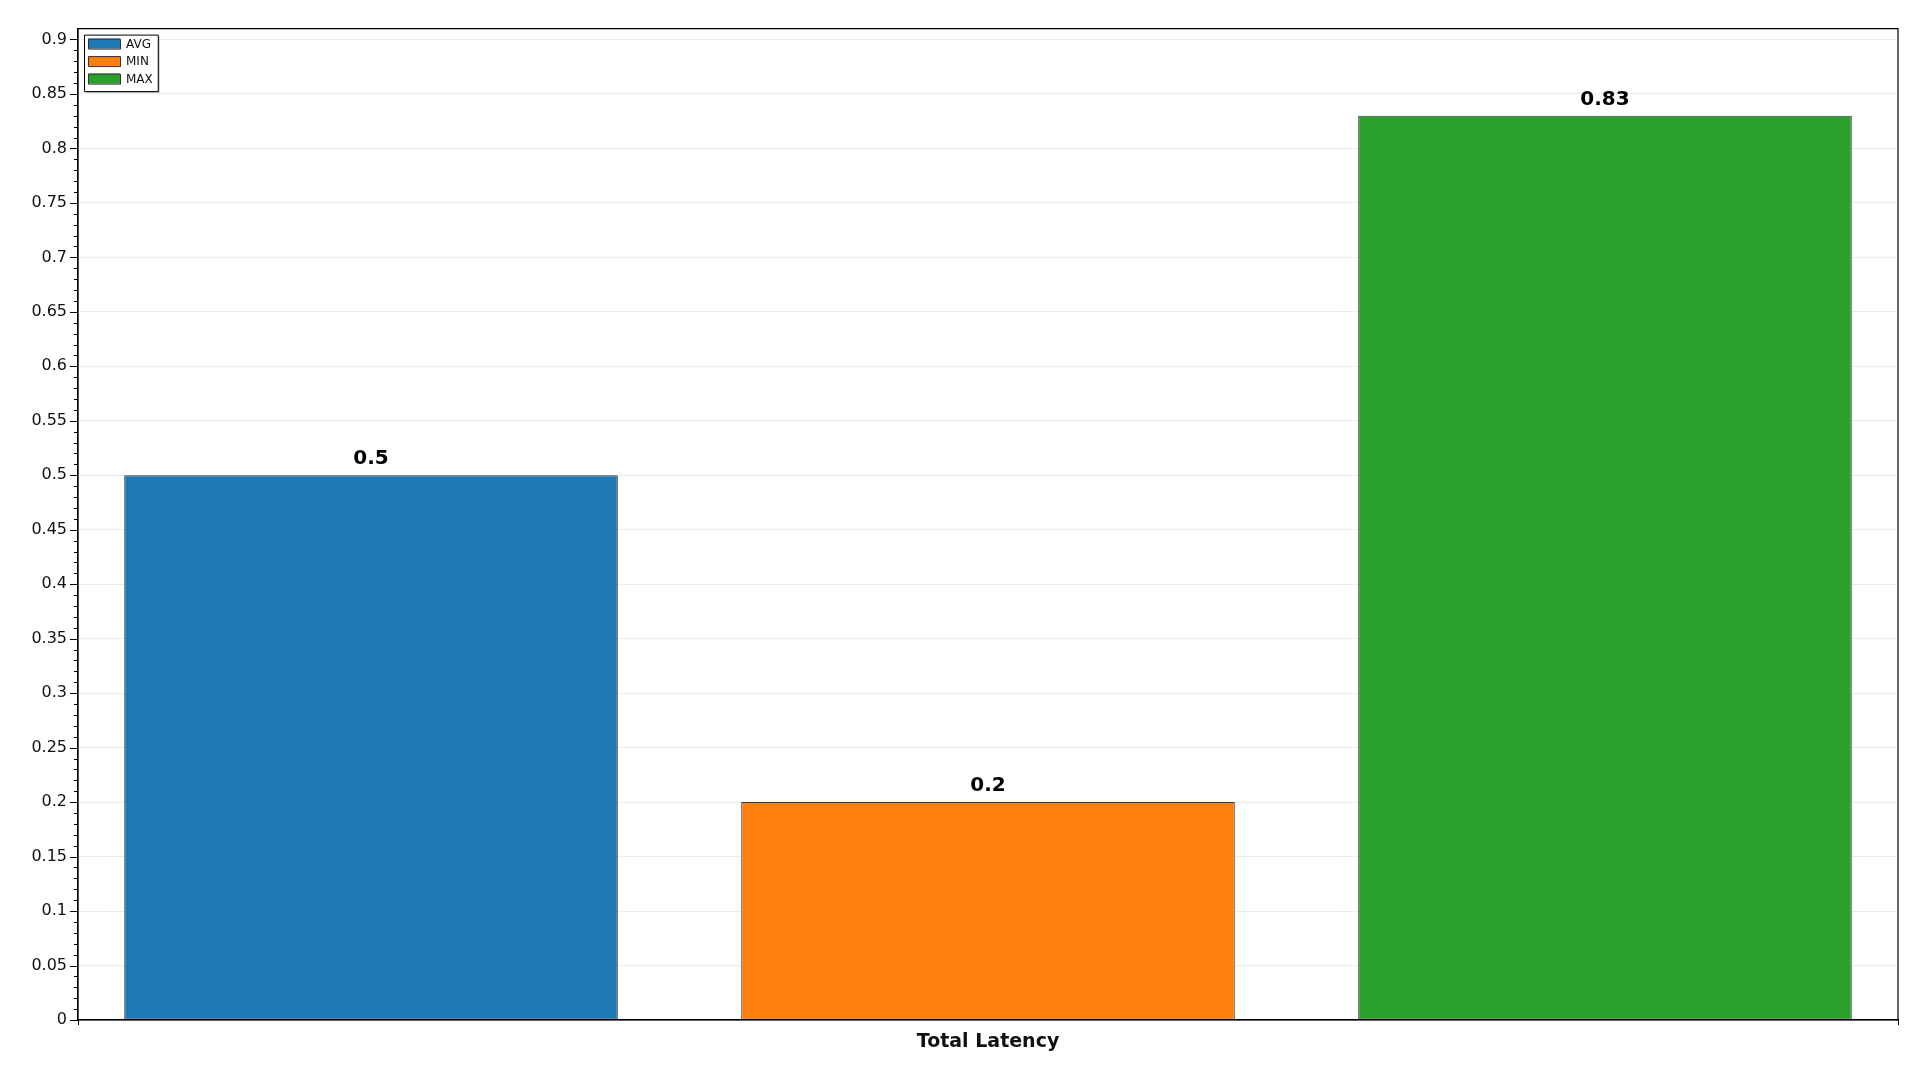 The width and height of the screenshot is (1920, 1080). Describe the element at coordinates (54, 38) in the screenshot. I see `y-tick-label: 0.9` at that location.